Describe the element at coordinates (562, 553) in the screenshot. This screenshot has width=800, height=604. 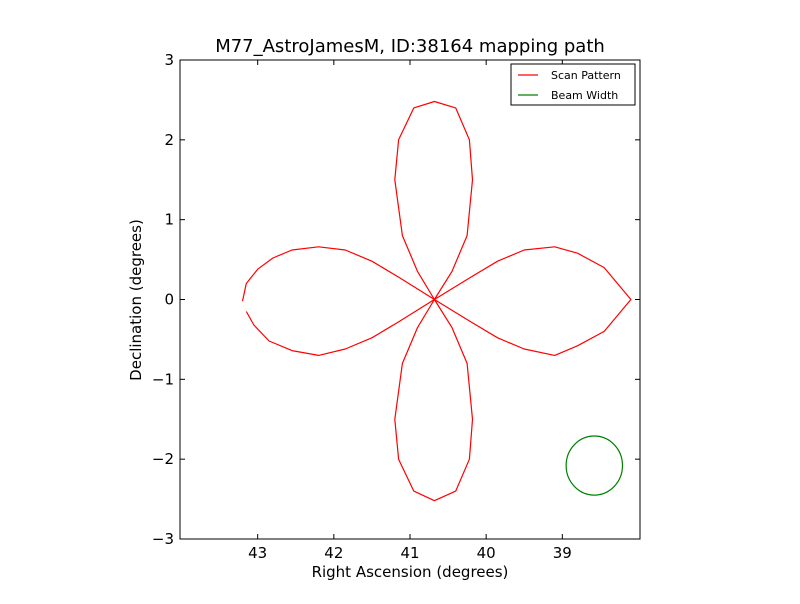
I see `x-tick-label: 39` at that location.